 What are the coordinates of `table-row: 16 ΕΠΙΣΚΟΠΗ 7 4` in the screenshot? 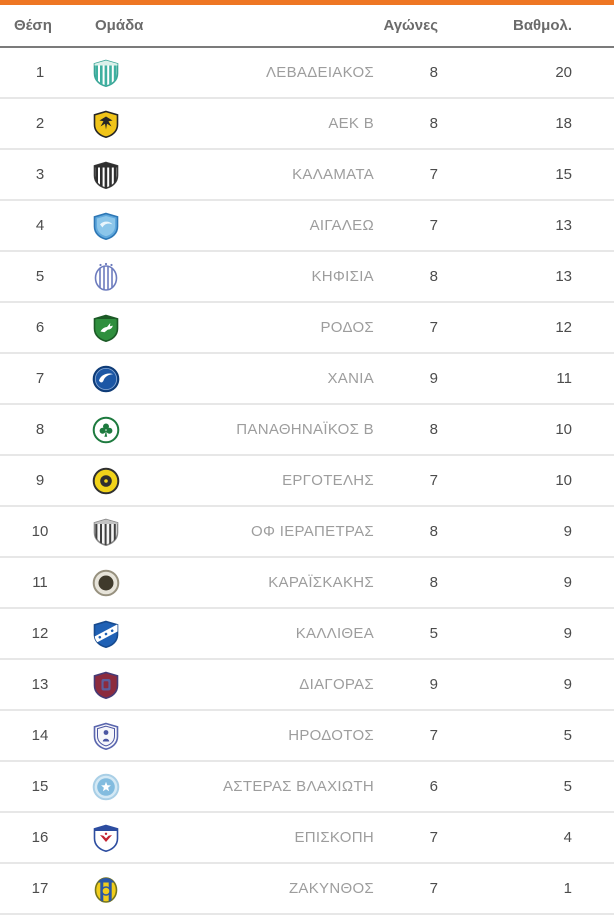 It's located at (307, 838).